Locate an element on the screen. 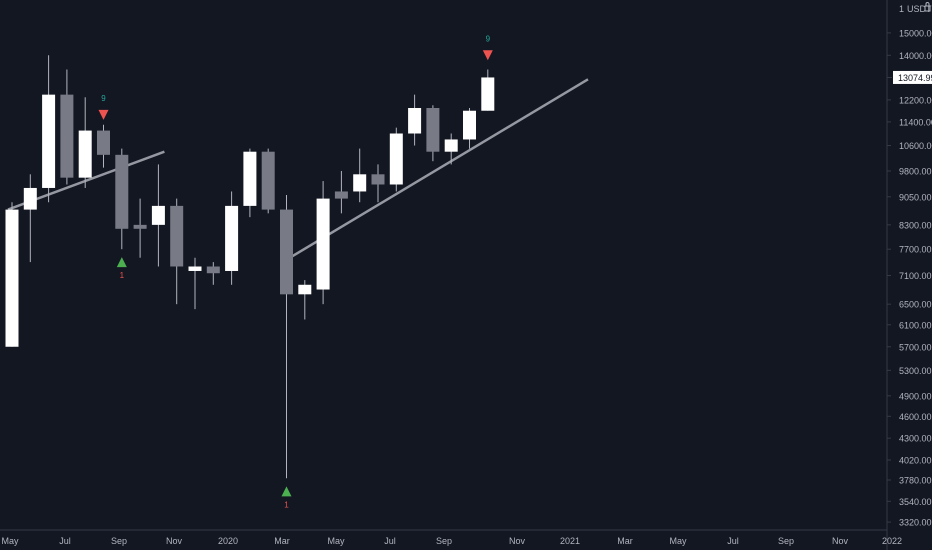 This screenshot has height=550, width=932. x-tick-label: 2020 is located at coordinates (228, 541).